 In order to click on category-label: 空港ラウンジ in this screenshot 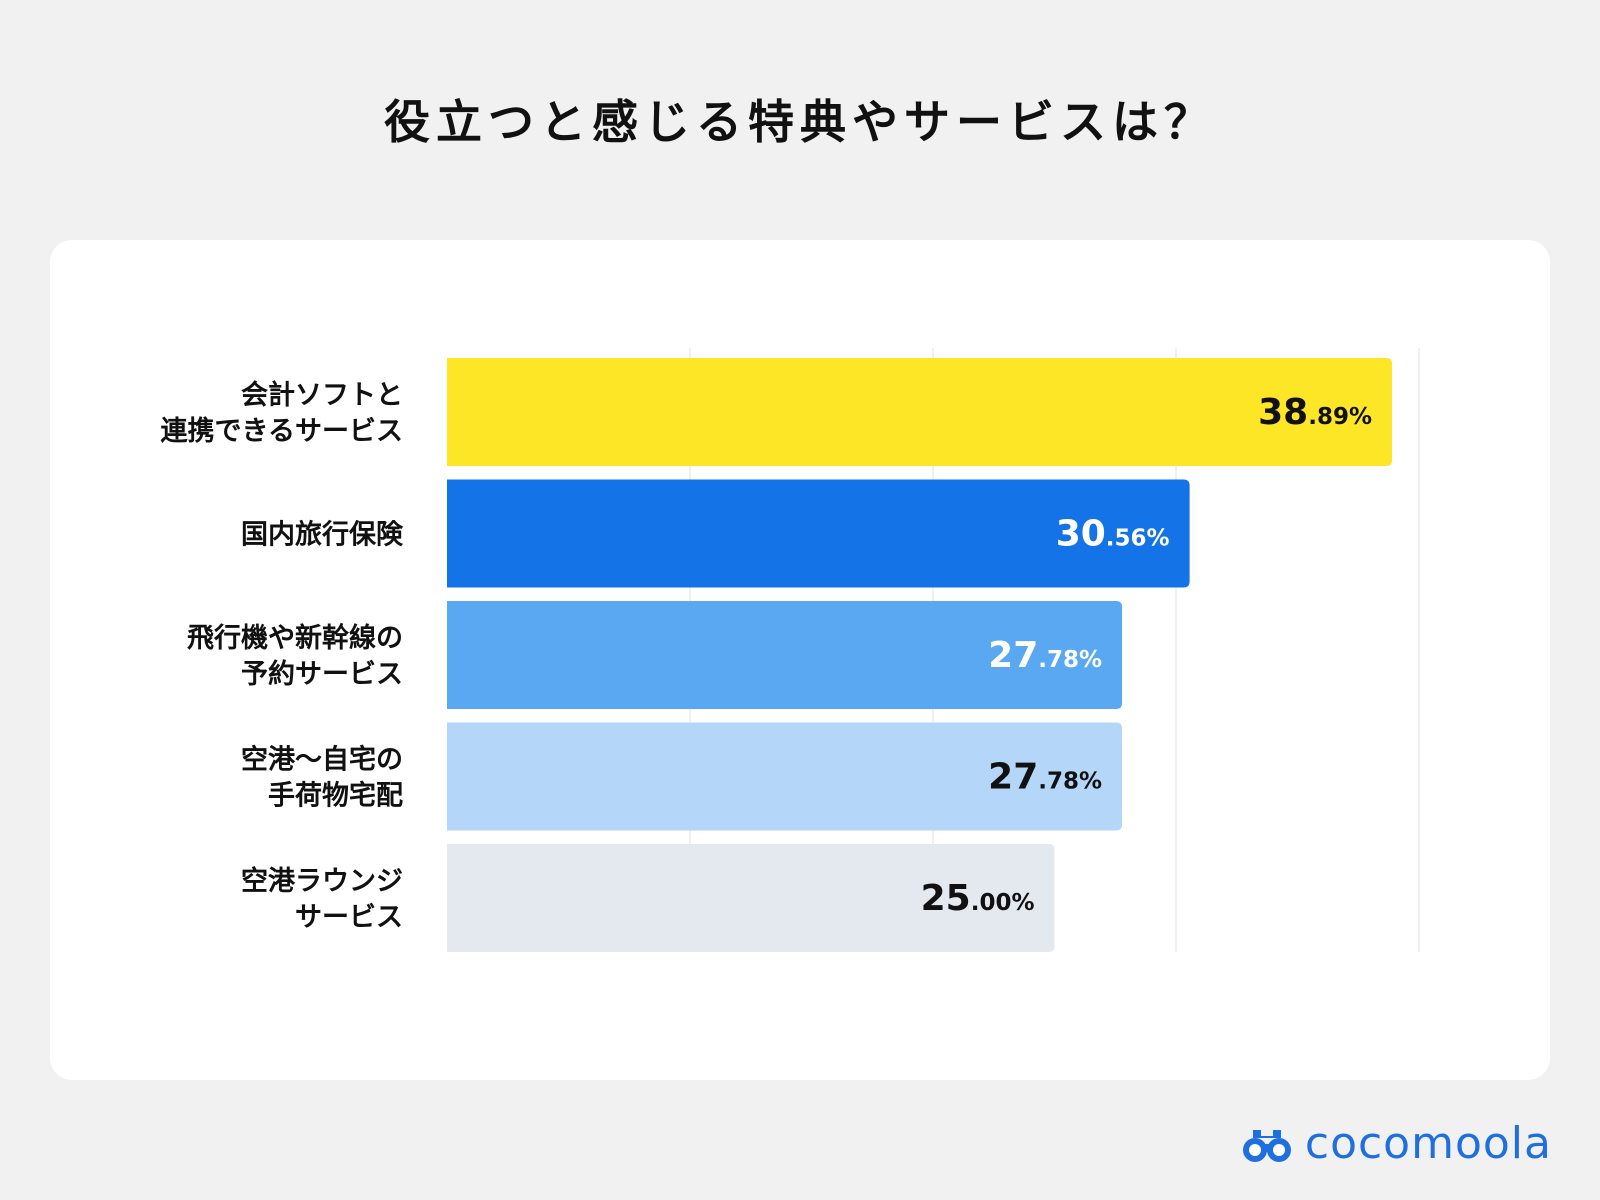, I will do `click(322, 881)`.